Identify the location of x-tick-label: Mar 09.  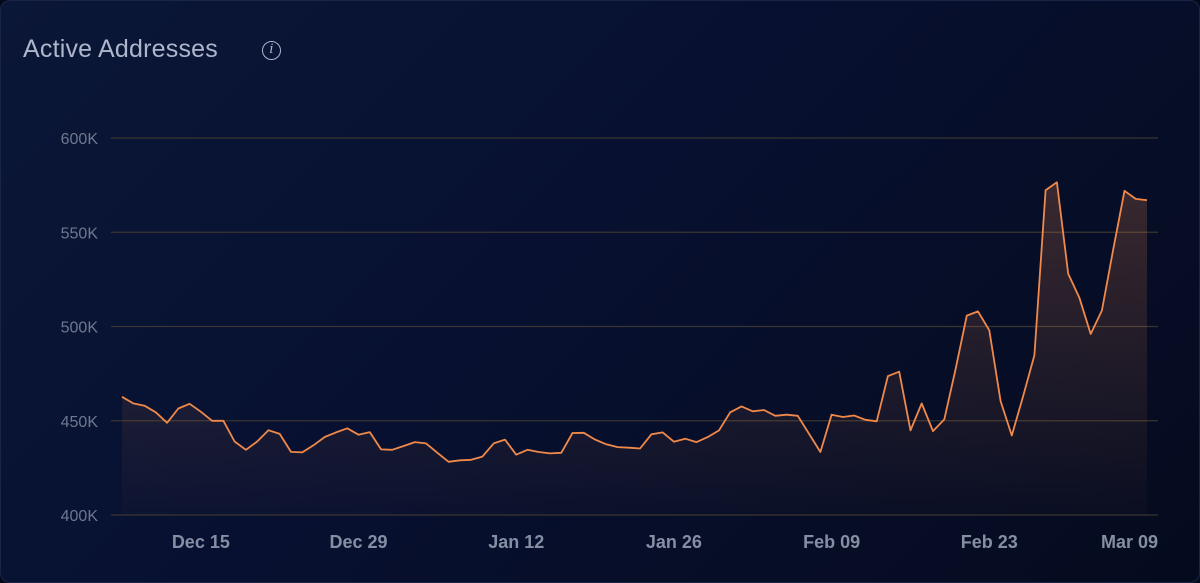
(1129, 542).